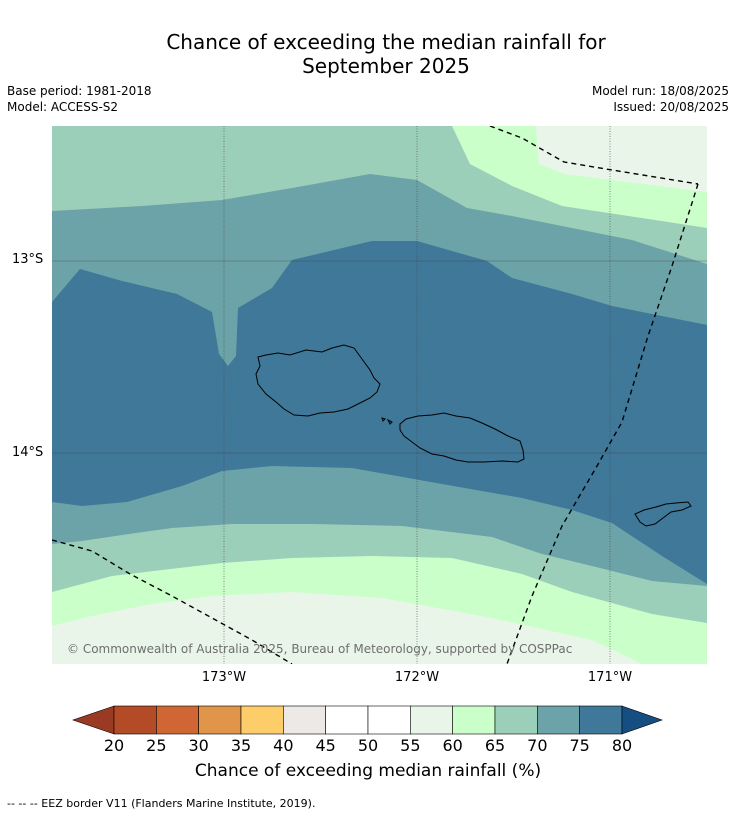 The image size is (736, 816). What do you see at coordinates (410, 745) in the screenshot?
I see `colorbar-tick-55: 55` at bounding box center [410, 745].